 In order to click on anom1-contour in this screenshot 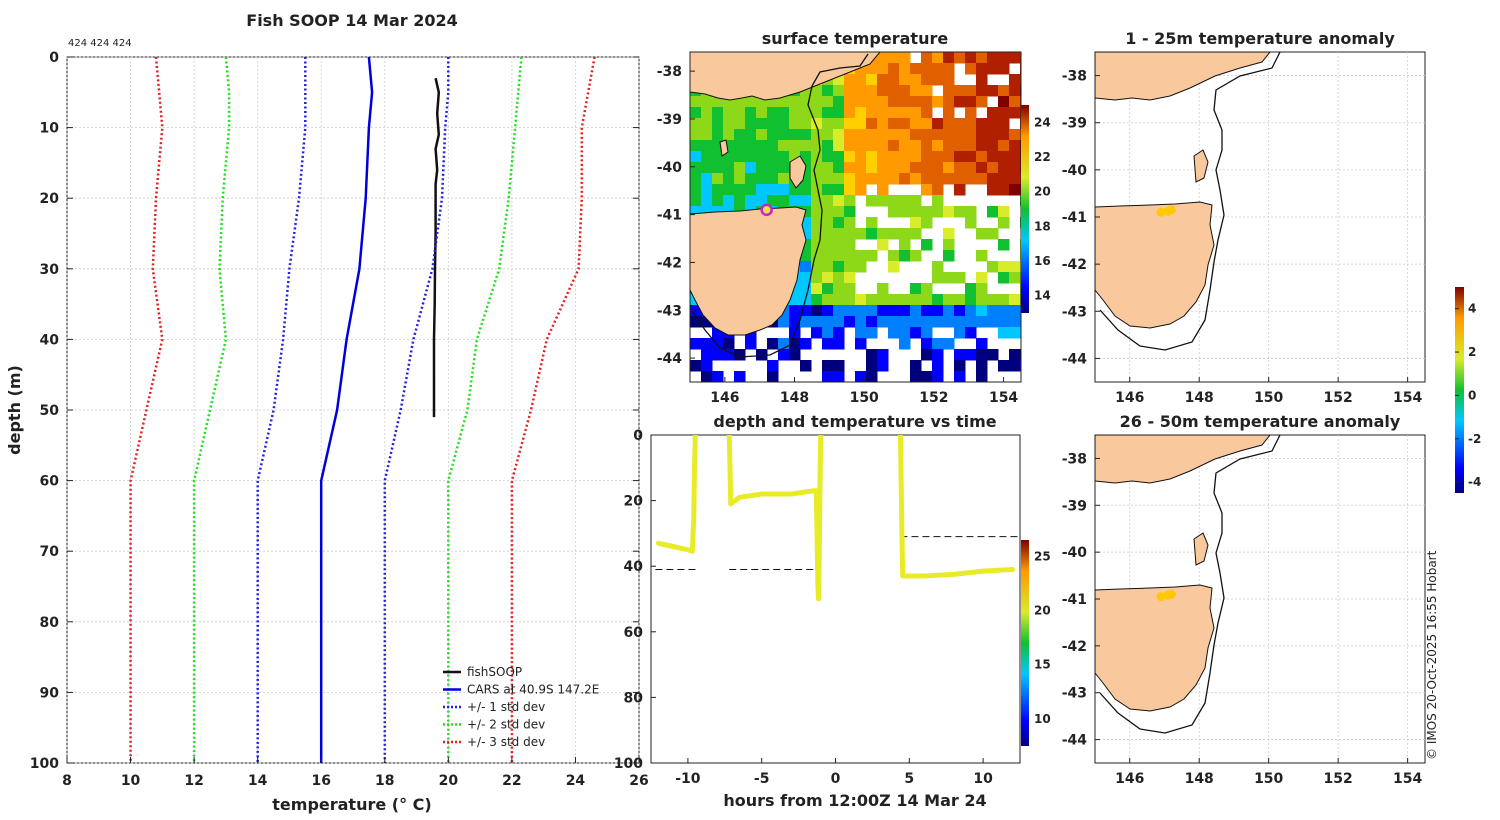, I will do `click(1190, 201)`.